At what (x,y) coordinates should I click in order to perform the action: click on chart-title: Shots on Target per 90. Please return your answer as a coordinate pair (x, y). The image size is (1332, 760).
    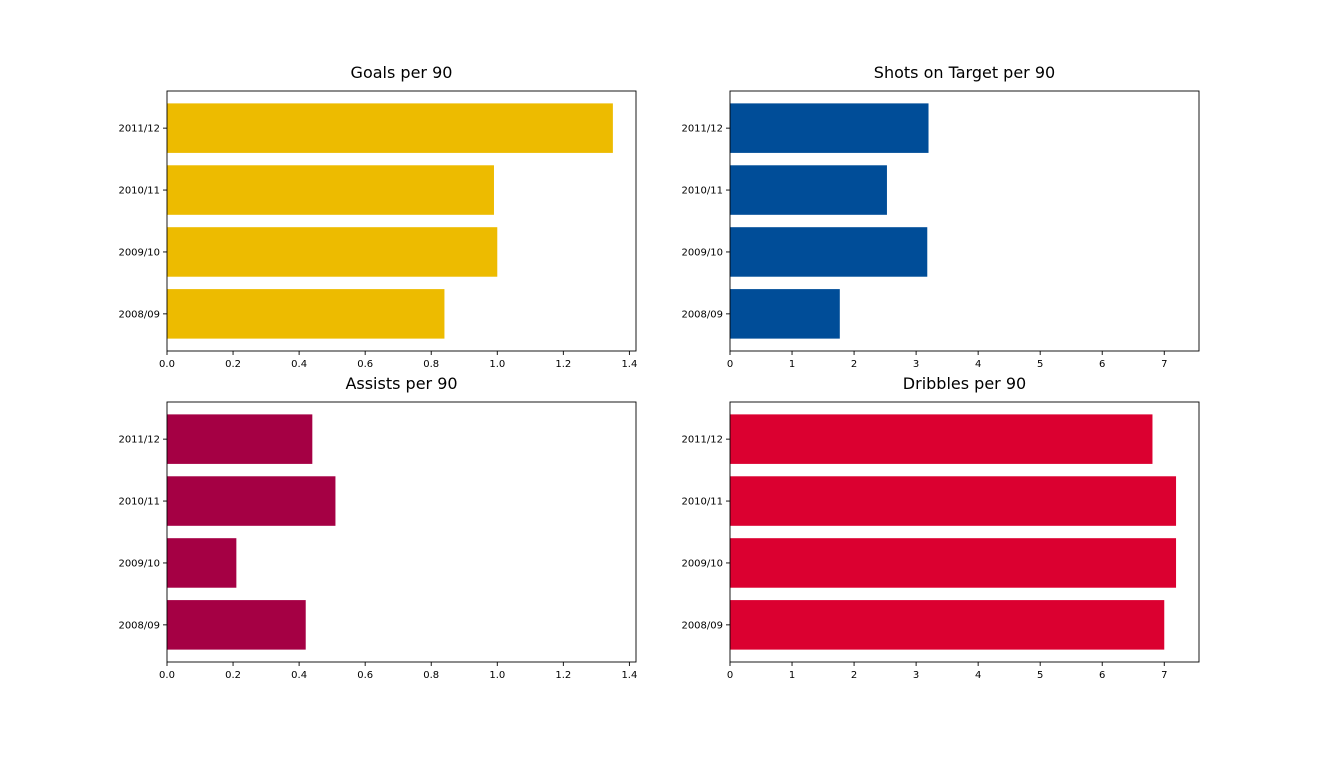
    Looking at the image, I should click on (964, 72).